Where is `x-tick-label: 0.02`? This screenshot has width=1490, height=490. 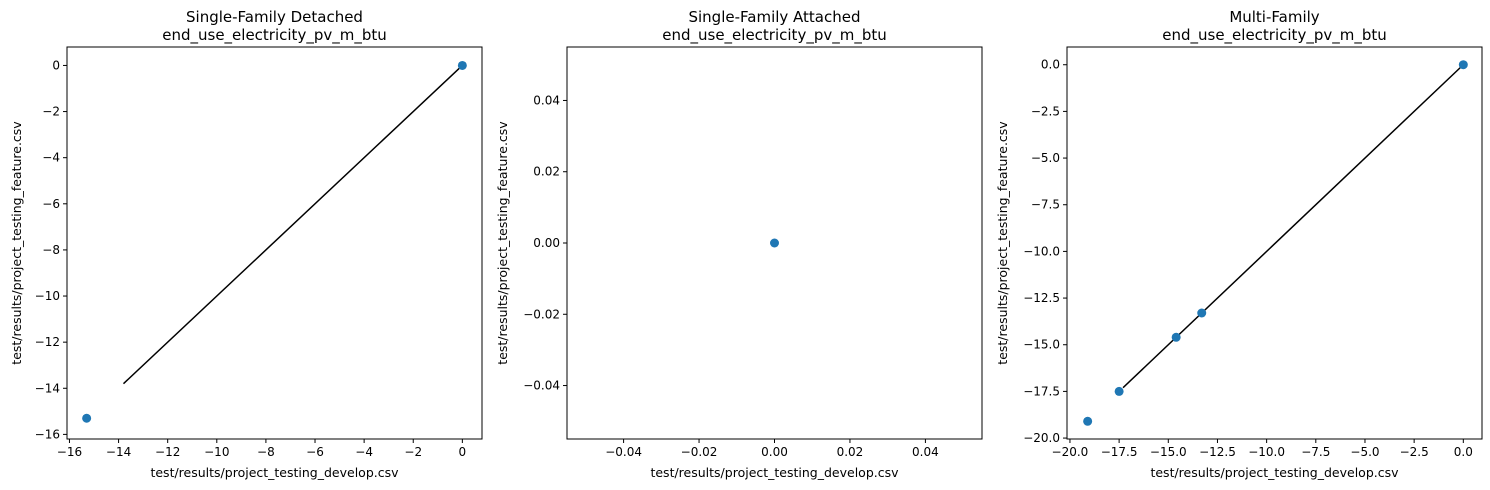 x-tick-label: 0.02 is located at coordinates (850, 452).